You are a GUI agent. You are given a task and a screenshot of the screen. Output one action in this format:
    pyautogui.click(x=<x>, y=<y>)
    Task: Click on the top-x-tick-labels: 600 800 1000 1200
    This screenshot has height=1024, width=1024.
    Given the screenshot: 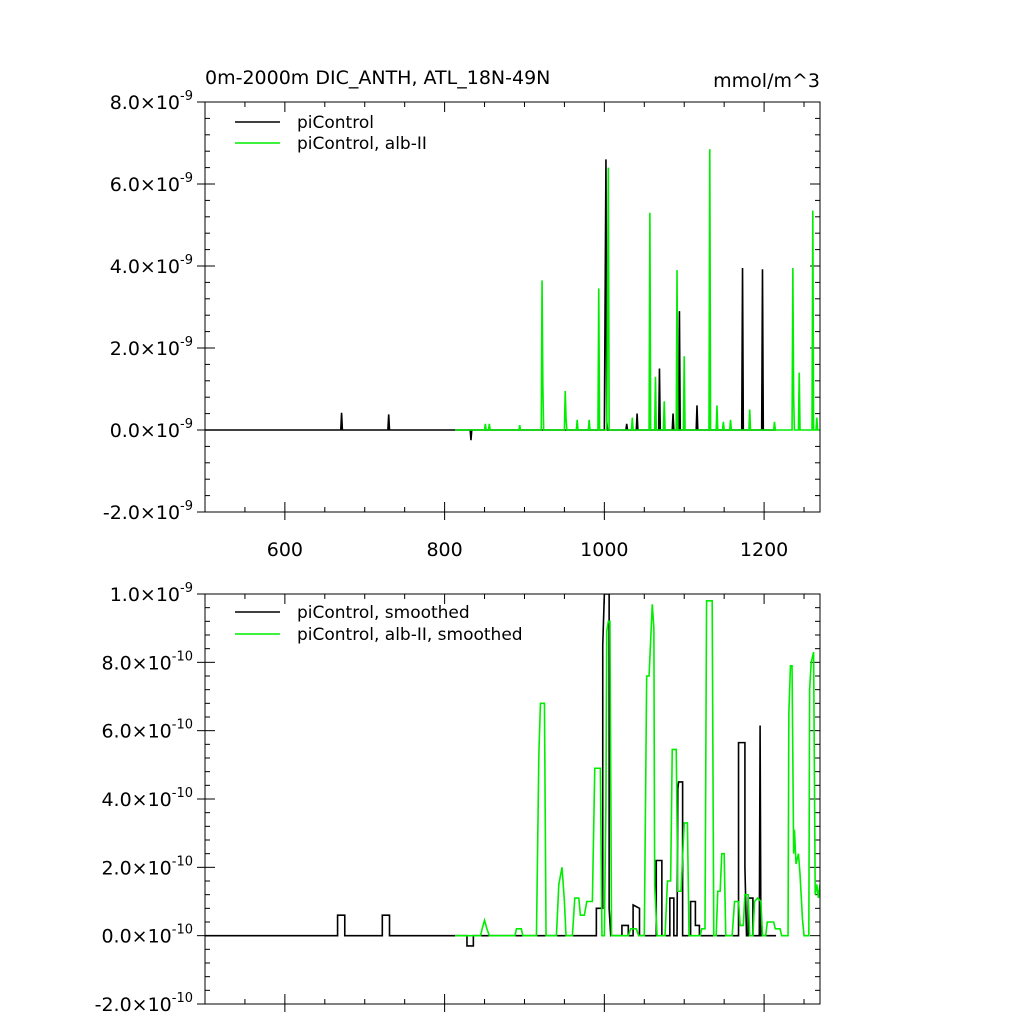 What is the action you would take?
    pyautogui.click(x=528, y=550)
    